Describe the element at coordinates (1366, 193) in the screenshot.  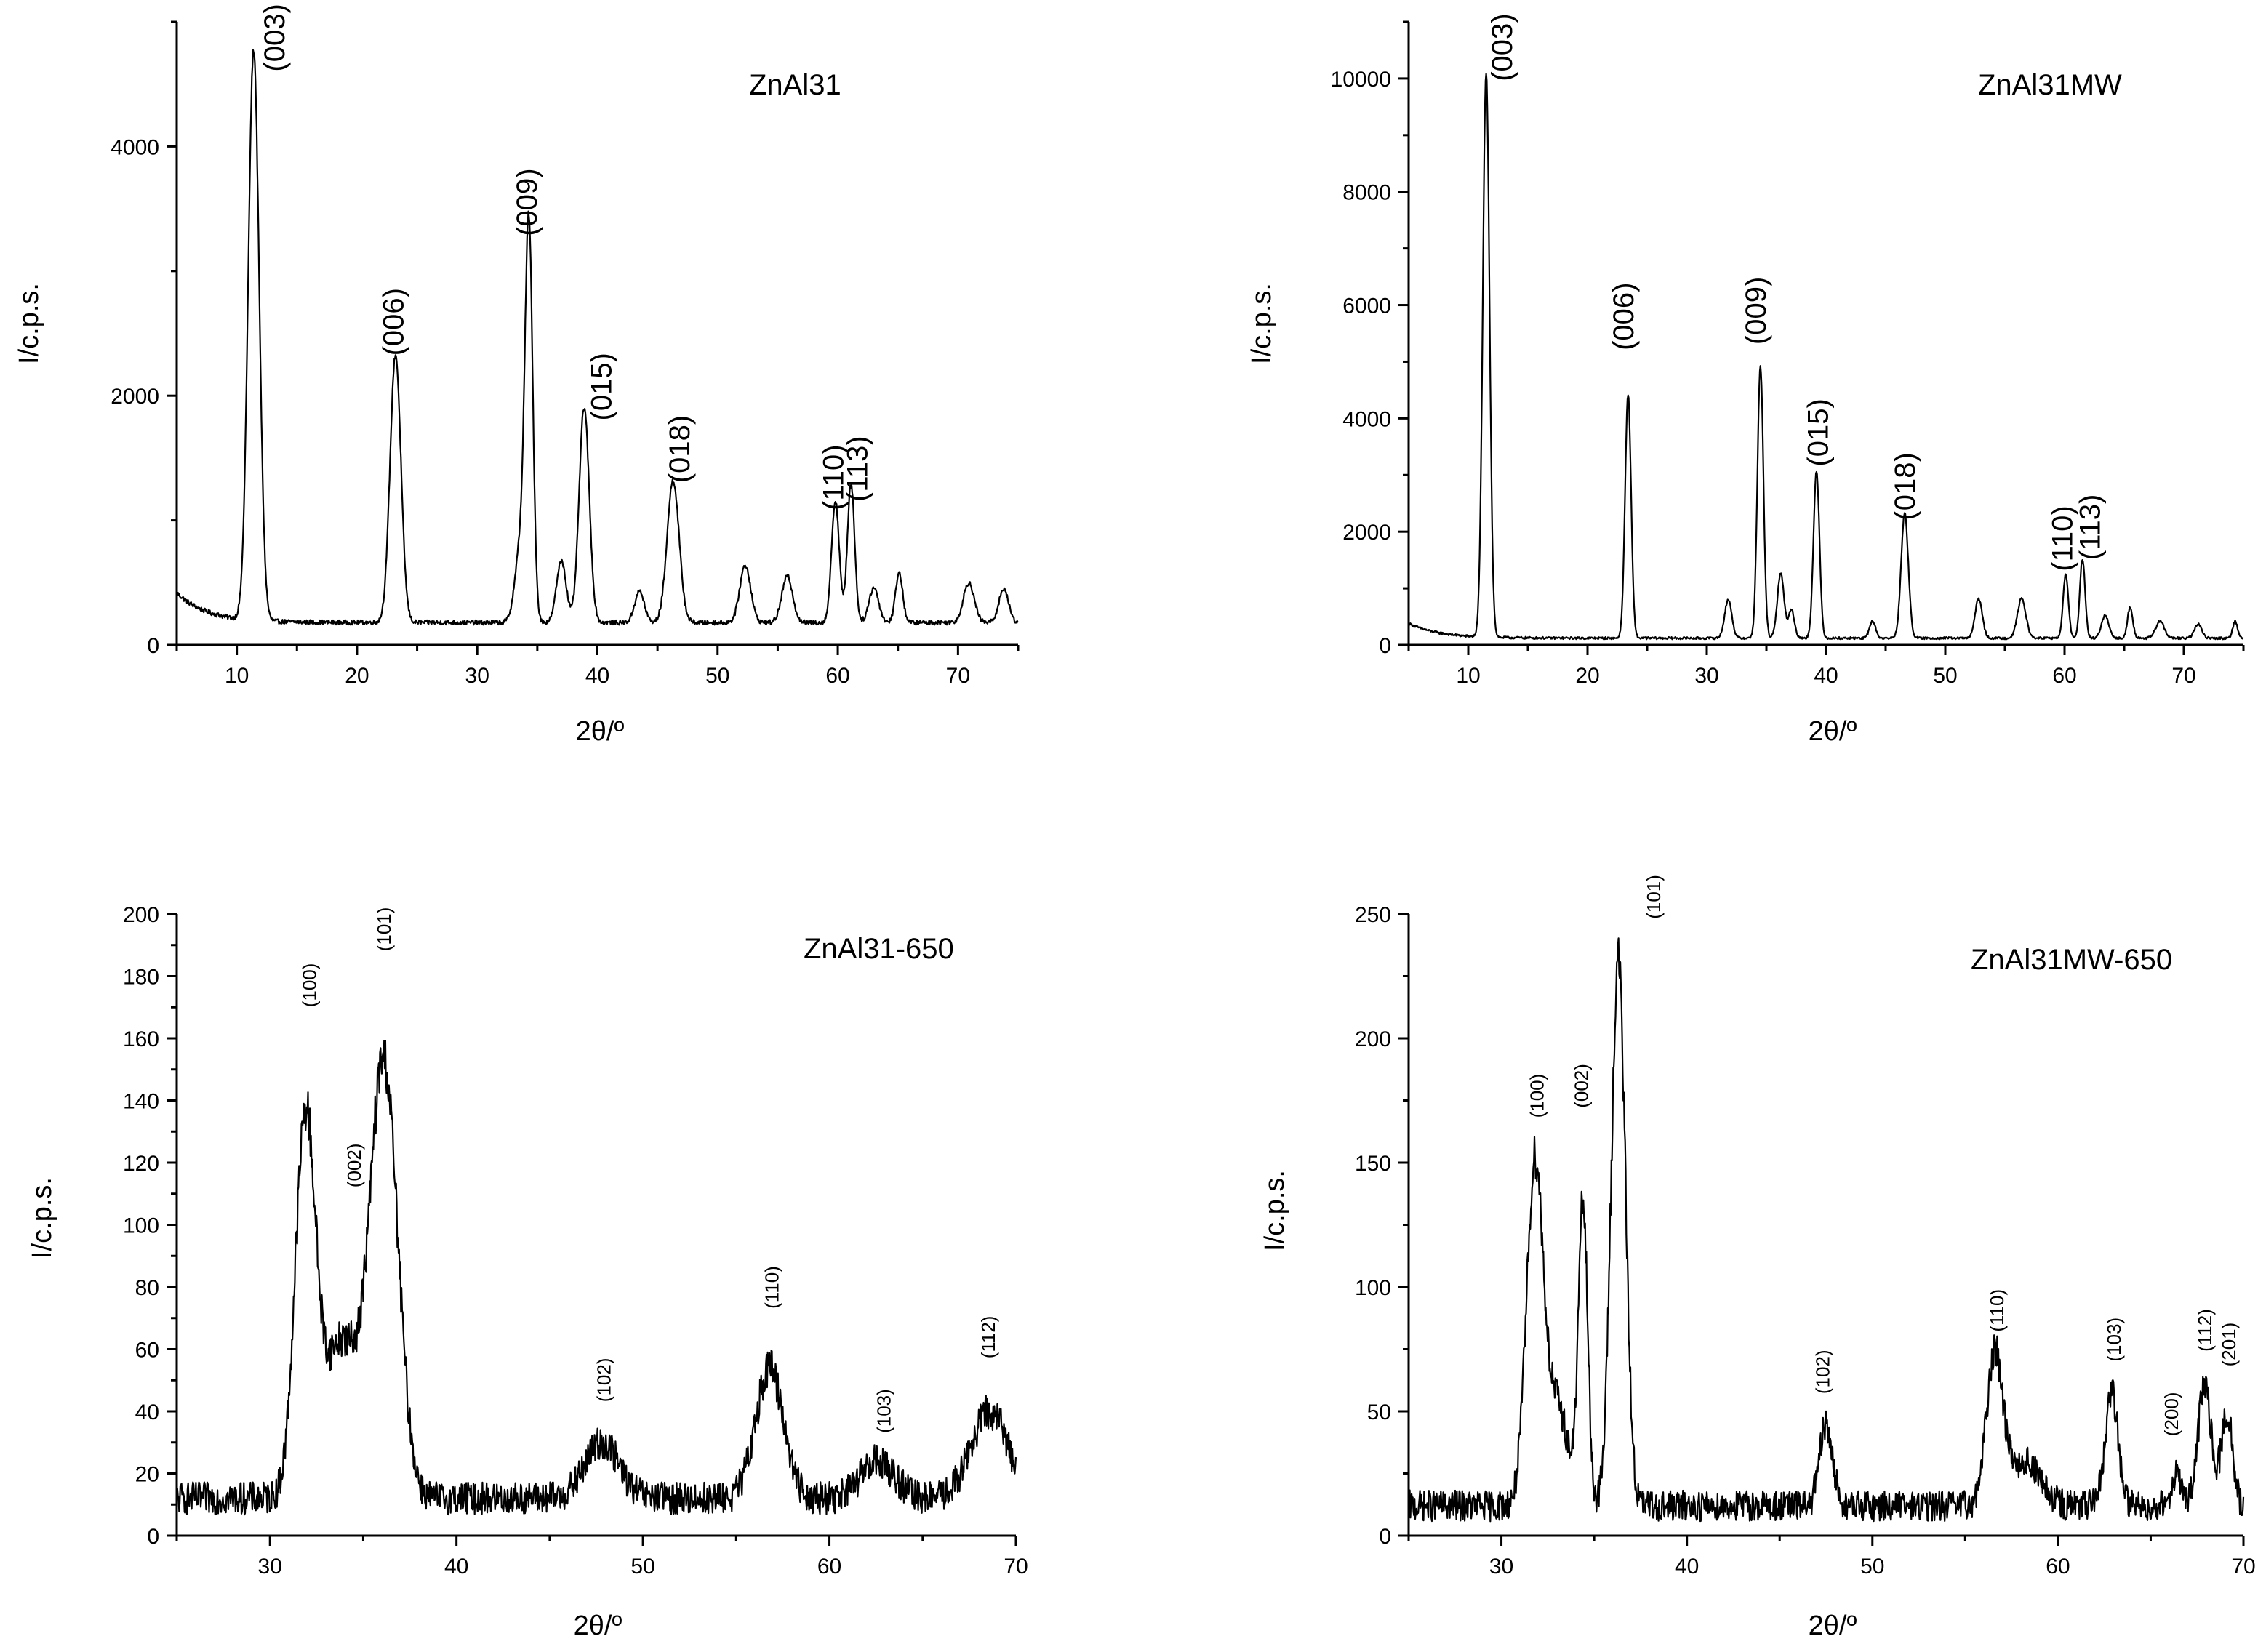
I see `y-tick-label: 8000` at that location.